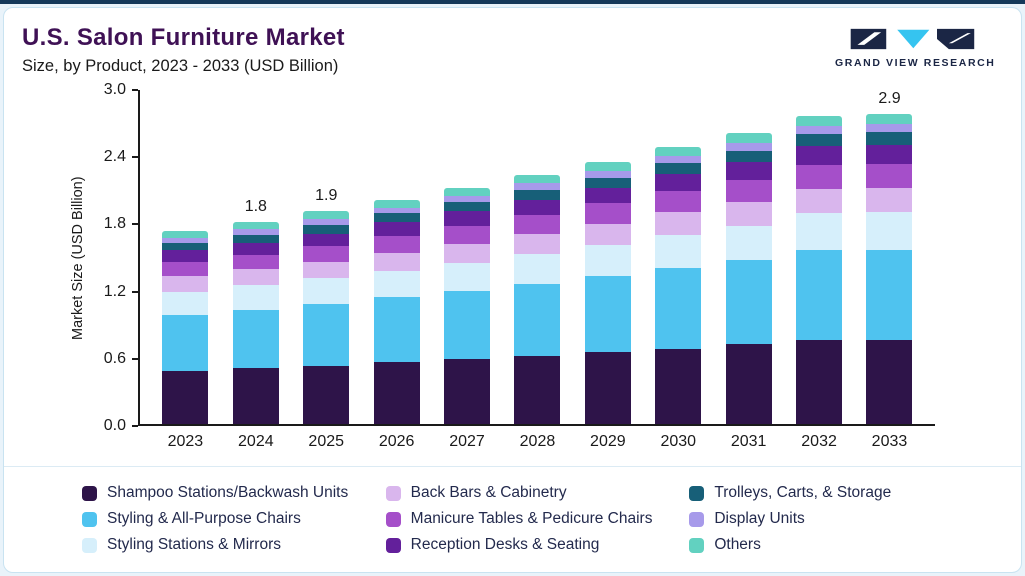 This screenshot has height=576, width=1025. What do you see at coordinates (915, 63) in the screenshot?
I see `logo-text: GRAND VIEW RESEARCH` at bounding box center [915, 63].